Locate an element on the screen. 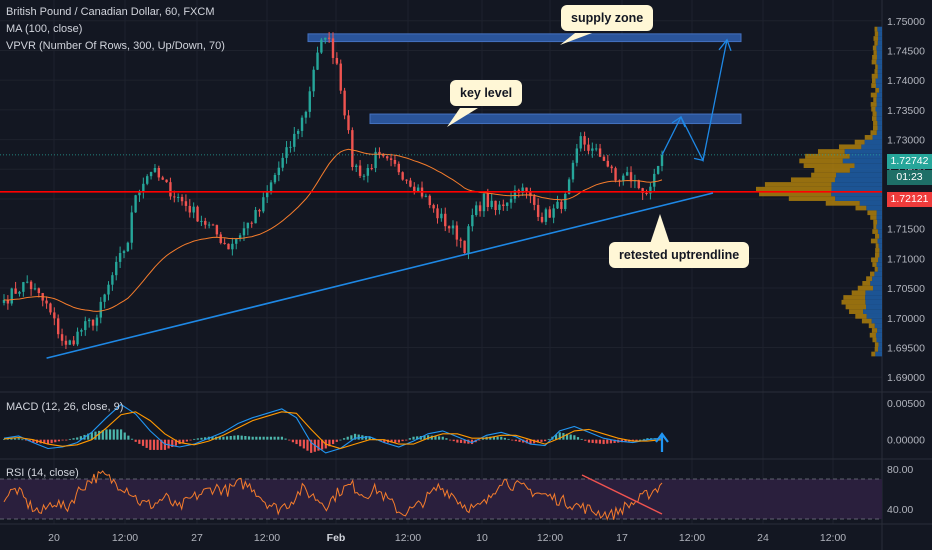 The width and height of the screenshot is (932, 550). ma-legend: MA (100, close) is located at coordinates (44, 29).